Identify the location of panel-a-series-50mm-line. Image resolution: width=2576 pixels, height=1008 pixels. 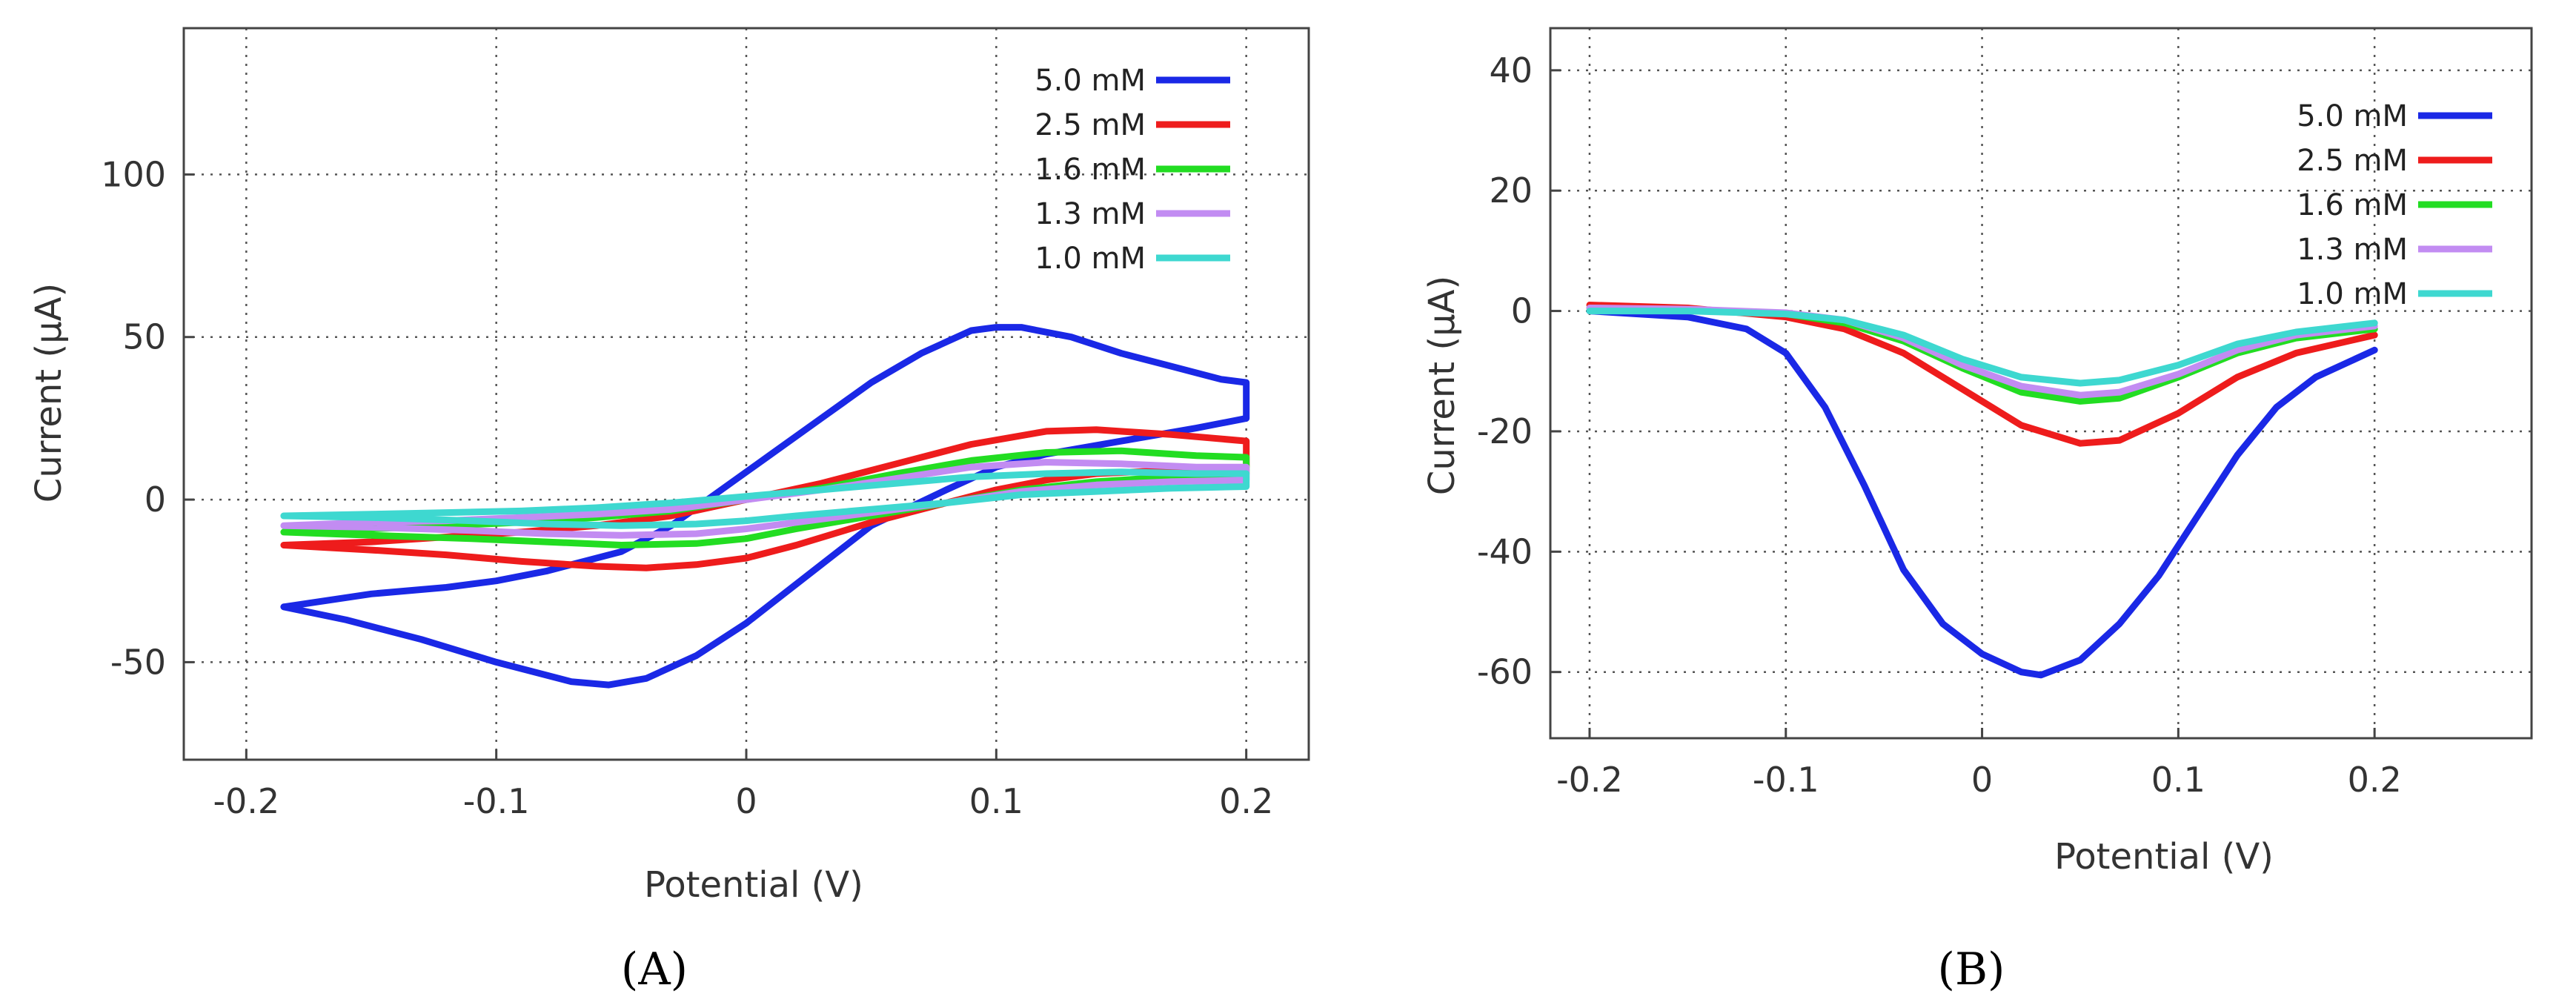
(765, 507).